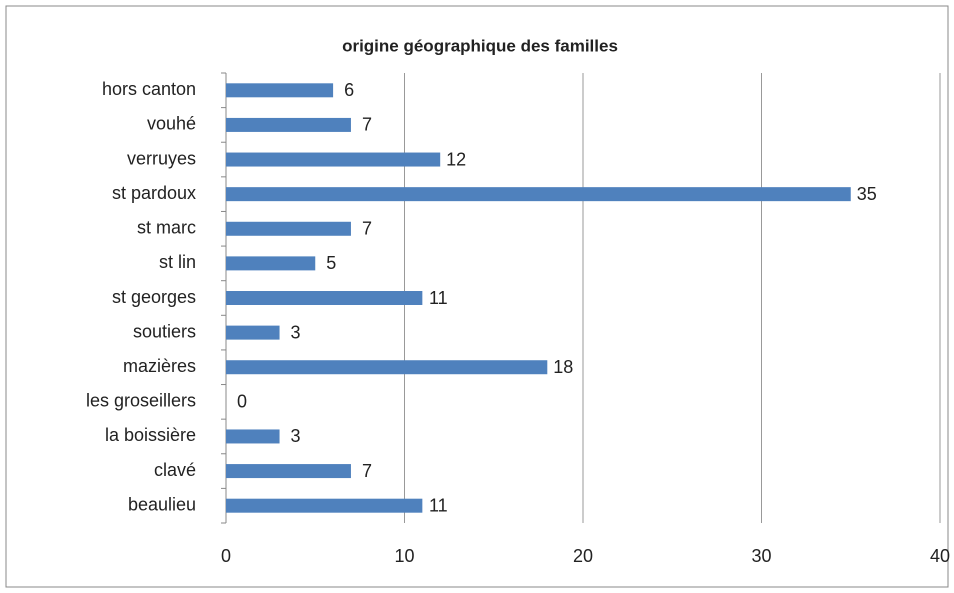  I want to click on x-tick-label: 30, so click(761, 556).